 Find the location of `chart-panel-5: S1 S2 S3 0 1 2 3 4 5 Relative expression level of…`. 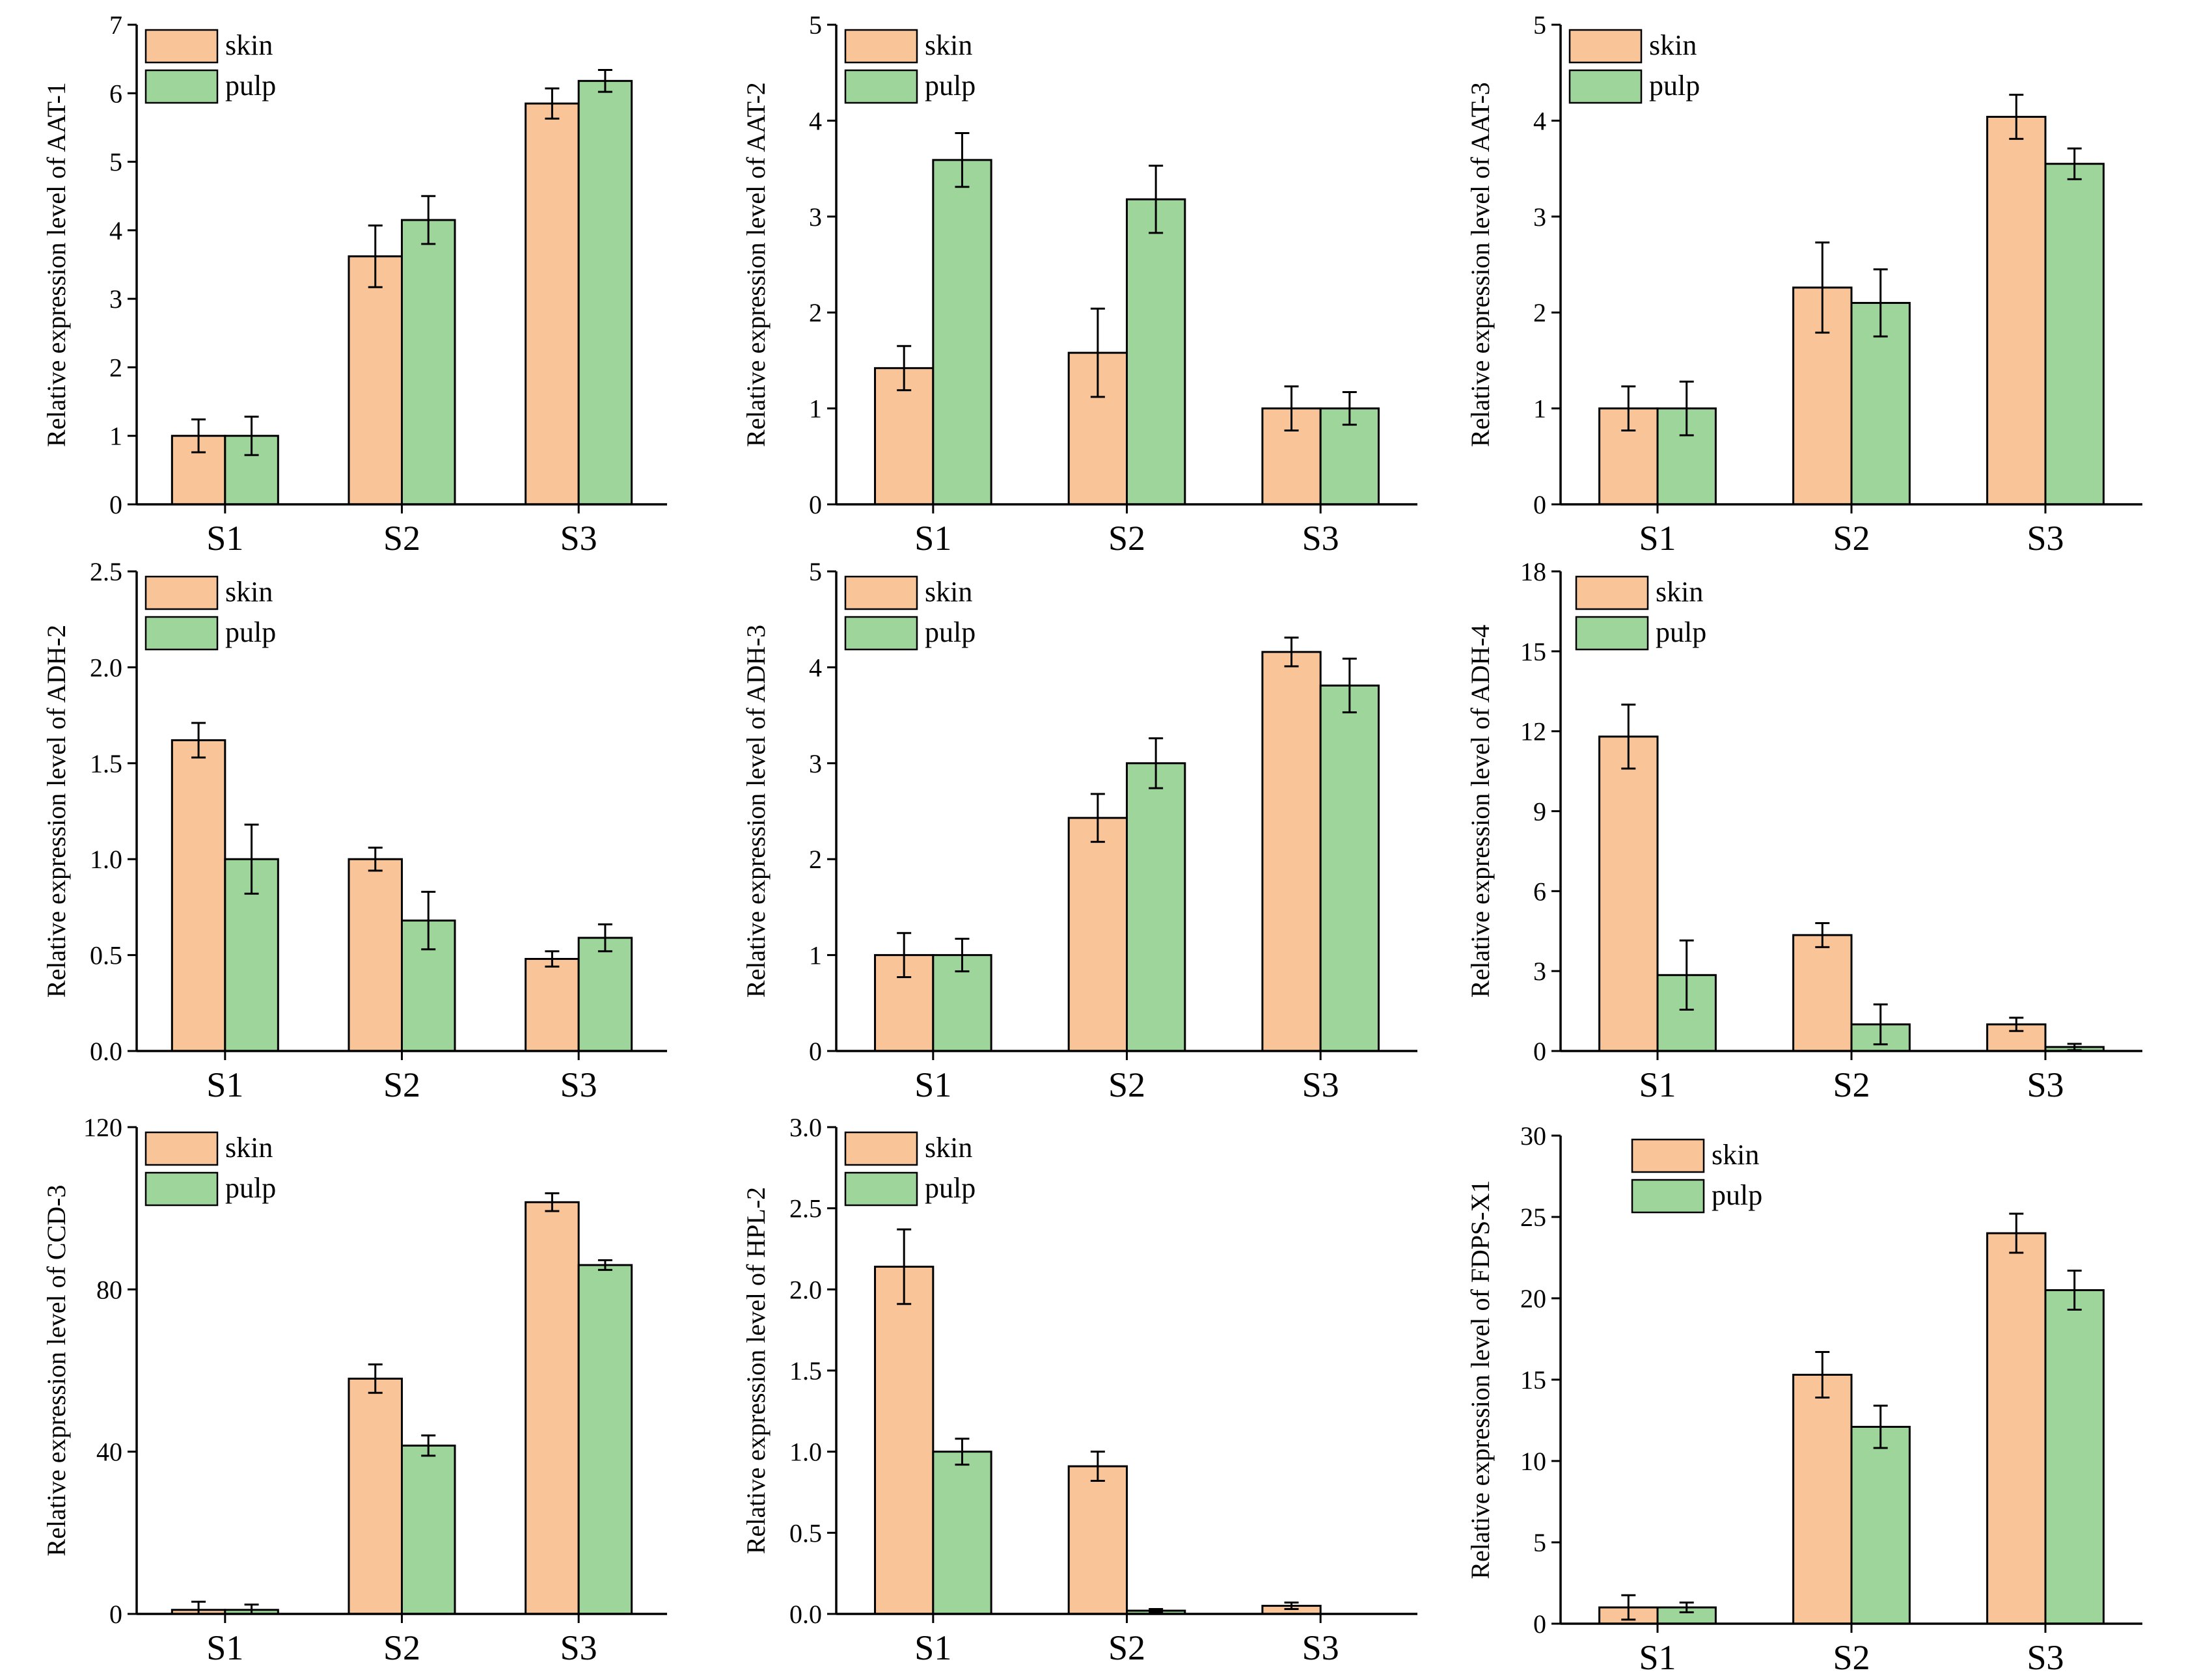

chart-panel-5: S1 S2 S3 0 1 2 3 4 5 Relative expression level of… is located at coordinates (1079, 830).